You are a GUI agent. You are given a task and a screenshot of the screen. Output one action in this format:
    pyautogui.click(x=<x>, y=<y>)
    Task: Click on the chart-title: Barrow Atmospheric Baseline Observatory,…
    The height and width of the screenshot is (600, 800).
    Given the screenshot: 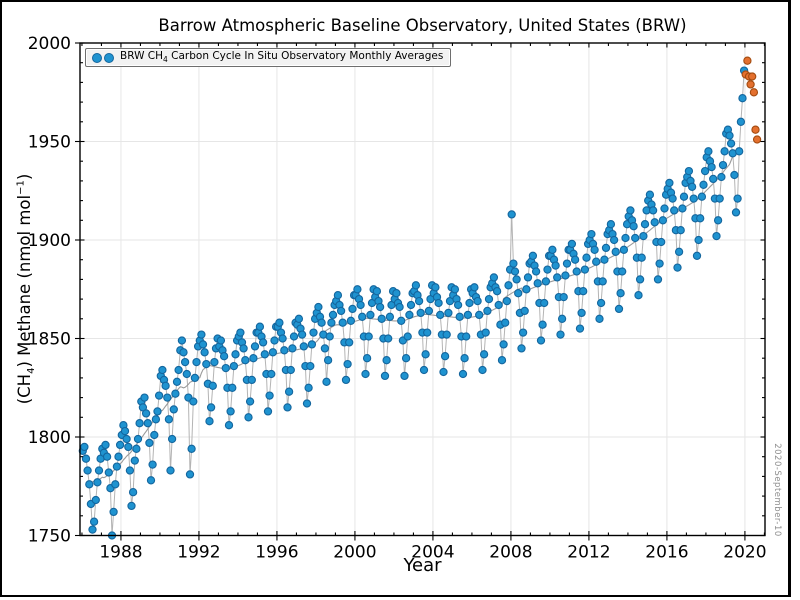 What is the action you would take?
    pyautogui.click(x=422, y=25)
    